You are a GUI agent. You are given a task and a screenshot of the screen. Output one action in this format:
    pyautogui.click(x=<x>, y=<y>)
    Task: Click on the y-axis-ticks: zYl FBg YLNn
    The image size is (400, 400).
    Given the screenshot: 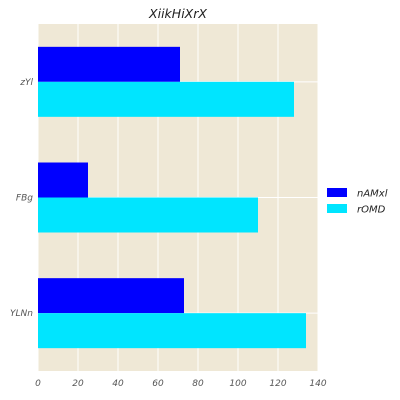 What is the action you would take?
    pyautogui.click(x=21, y=198)
    